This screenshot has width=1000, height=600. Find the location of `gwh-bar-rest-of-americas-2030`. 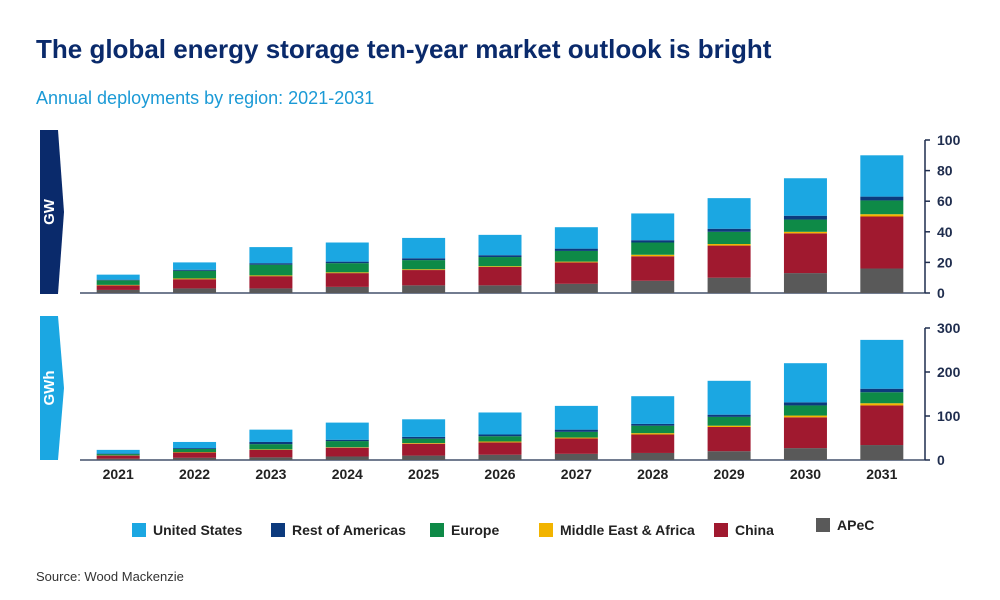

gwh-bar-rest-of-americas-2030 is located at coordinates (805, 404).